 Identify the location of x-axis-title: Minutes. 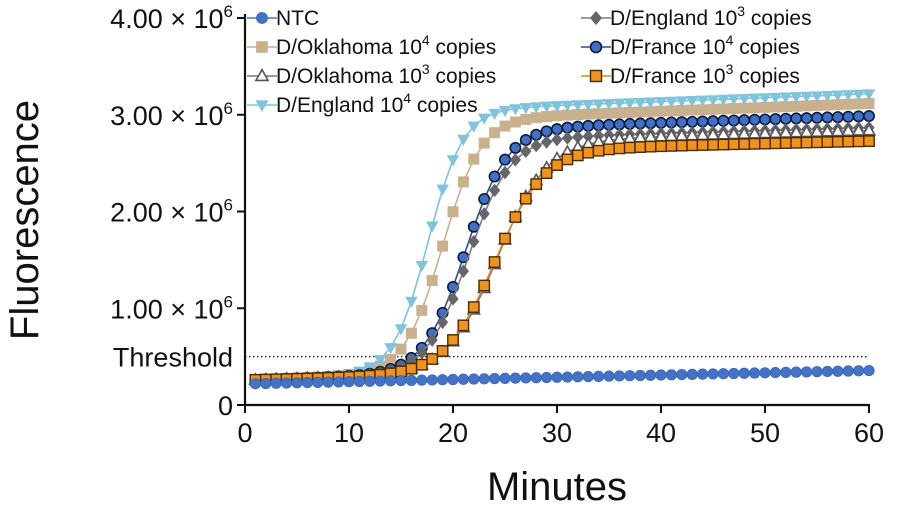
(557, 487).